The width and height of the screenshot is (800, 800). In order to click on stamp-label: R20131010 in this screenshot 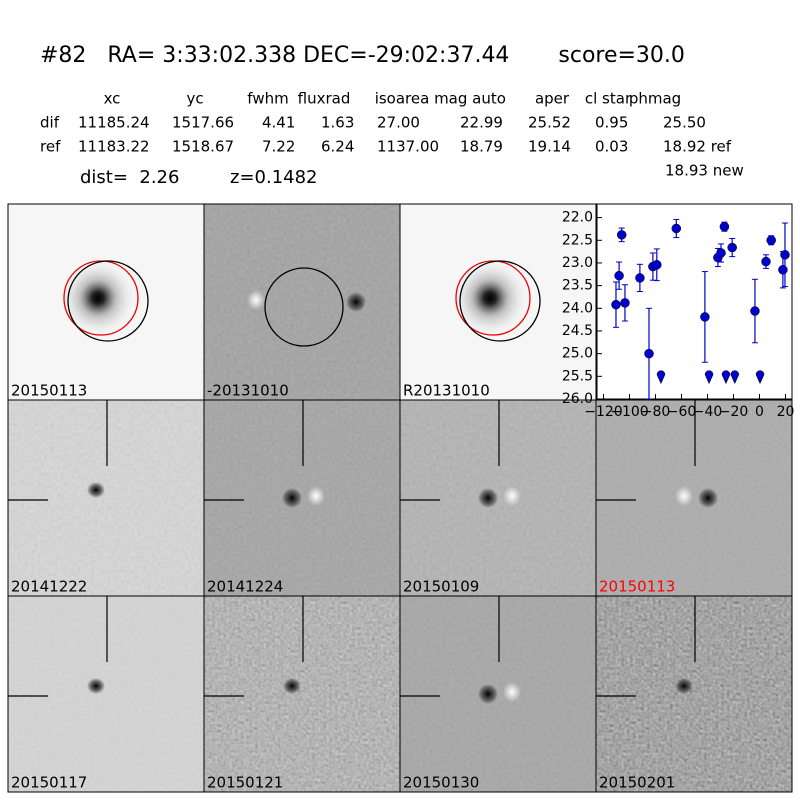, I will do `click(446, 391)`.